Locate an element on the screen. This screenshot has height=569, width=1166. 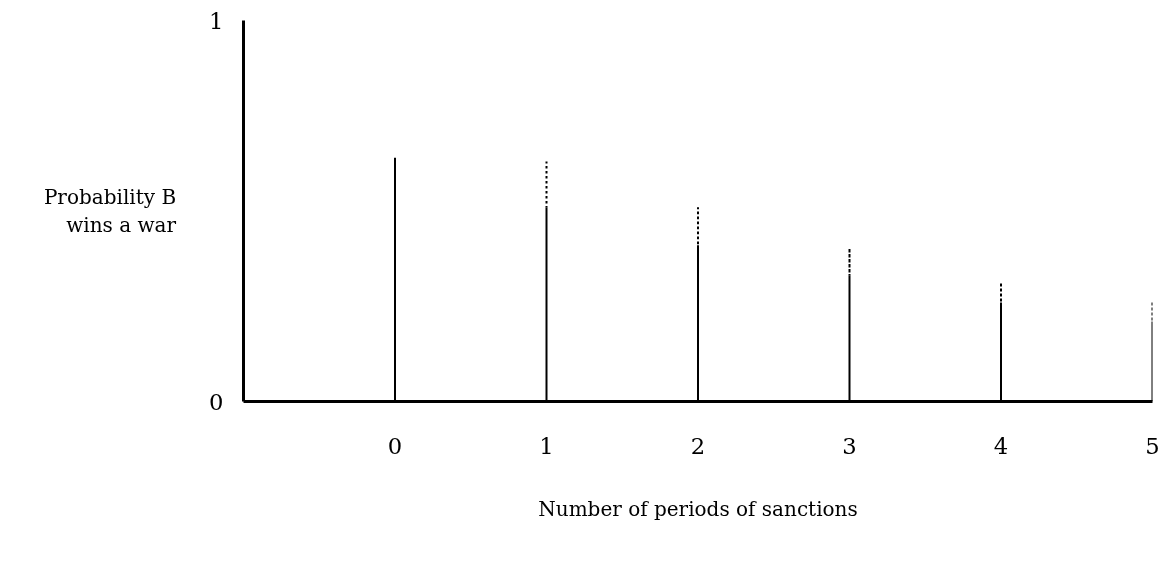
x-axis-title: Number of periods of sanctions is located at coordinates (698, 508).